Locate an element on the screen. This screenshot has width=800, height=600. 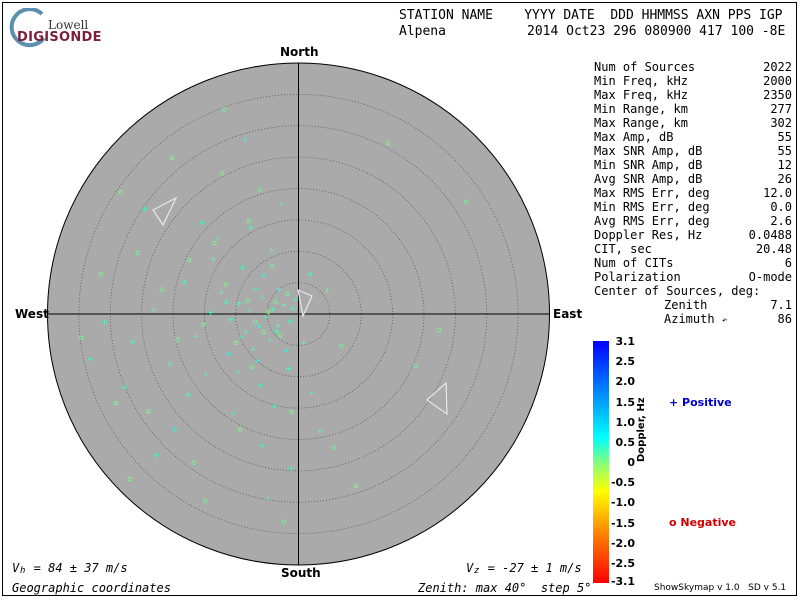
colorbar-tick-label: 2.0 is located at coordinates (625, 382).